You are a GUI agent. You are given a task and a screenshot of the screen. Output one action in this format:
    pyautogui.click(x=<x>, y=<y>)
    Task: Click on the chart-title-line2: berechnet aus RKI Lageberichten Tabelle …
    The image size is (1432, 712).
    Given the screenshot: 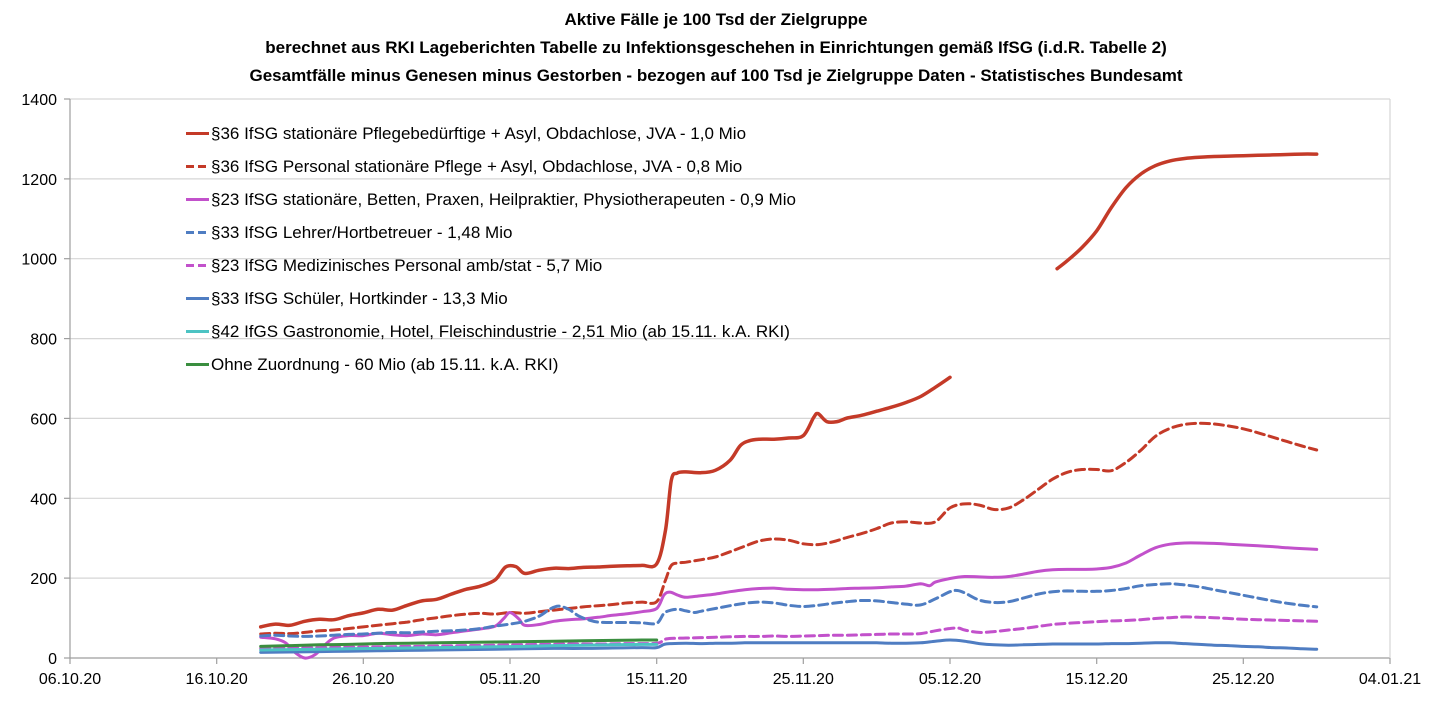 What is the action you would take?
    pyautogui.click(x=716, y=47)
    